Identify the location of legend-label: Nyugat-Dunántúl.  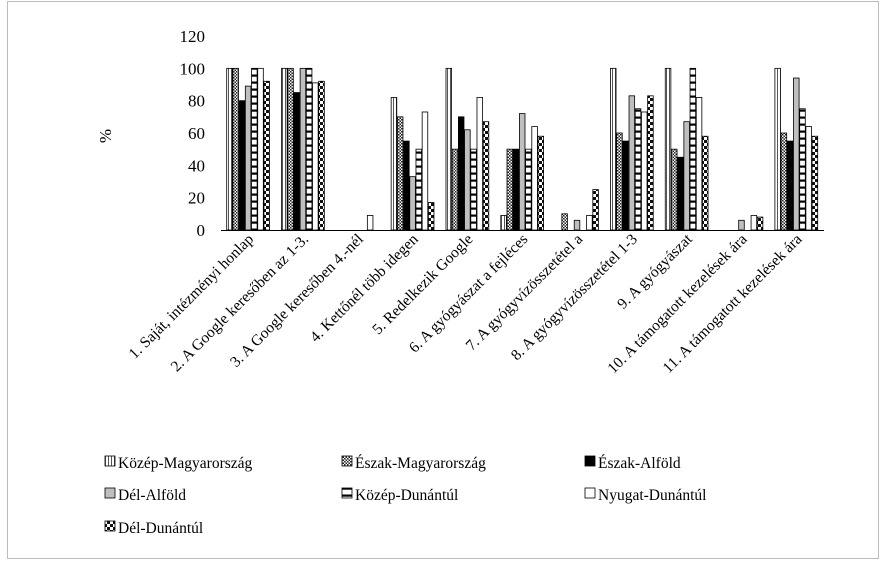
(652, 495).